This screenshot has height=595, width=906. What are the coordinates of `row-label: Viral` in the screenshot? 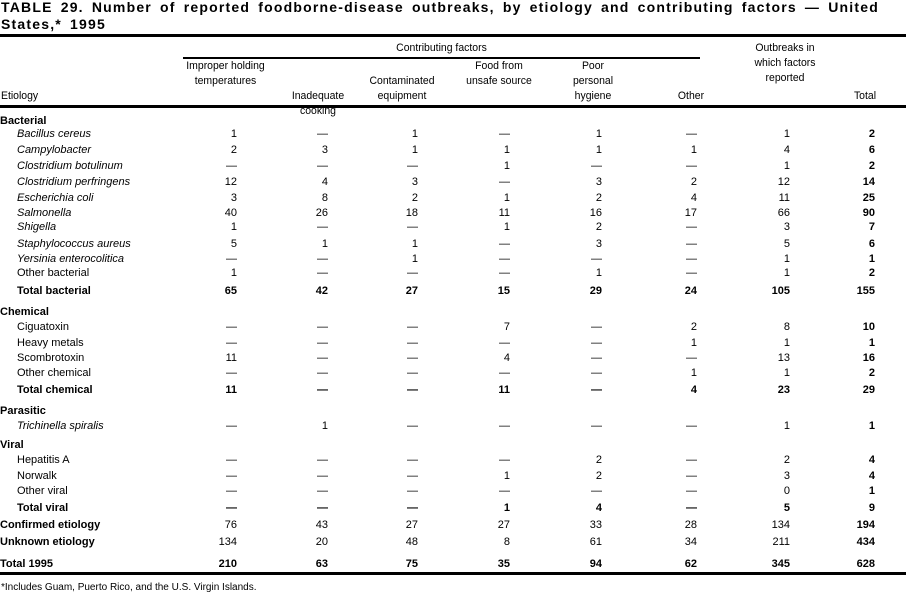 It's located at (12, 445).